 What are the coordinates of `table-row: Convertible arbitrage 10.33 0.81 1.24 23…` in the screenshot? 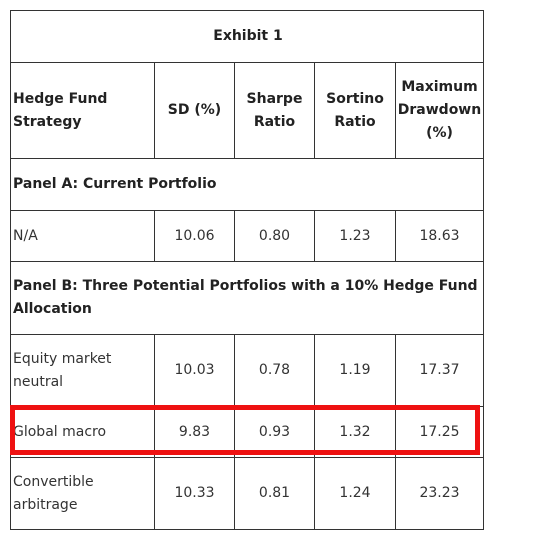 It's located at (247, 493).